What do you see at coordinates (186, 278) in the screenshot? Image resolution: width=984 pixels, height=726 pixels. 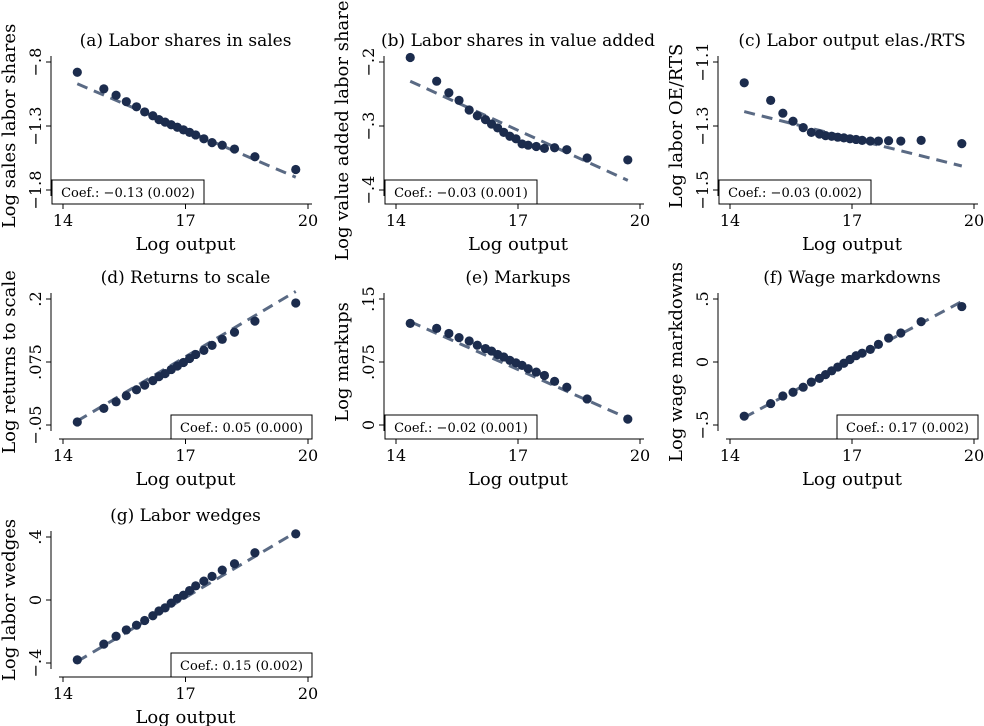 I see `panel-title: (d) Returns to scale` at bounding box center [186, 278].